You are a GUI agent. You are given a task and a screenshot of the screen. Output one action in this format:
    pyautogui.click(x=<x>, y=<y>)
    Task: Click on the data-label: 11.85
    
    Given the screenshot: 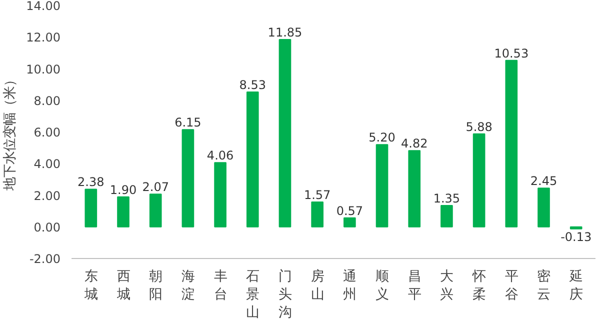 What is the action you would take?
    pyautogui.click(x=285, y=32)
    